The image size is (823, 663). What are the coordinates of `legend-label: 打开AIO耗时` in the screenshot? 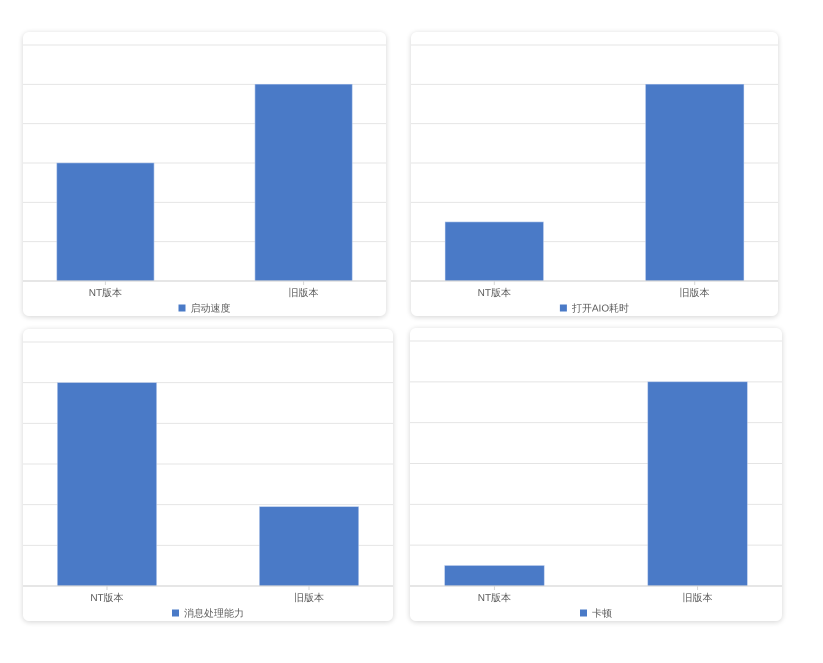 It's located at (601, 309).